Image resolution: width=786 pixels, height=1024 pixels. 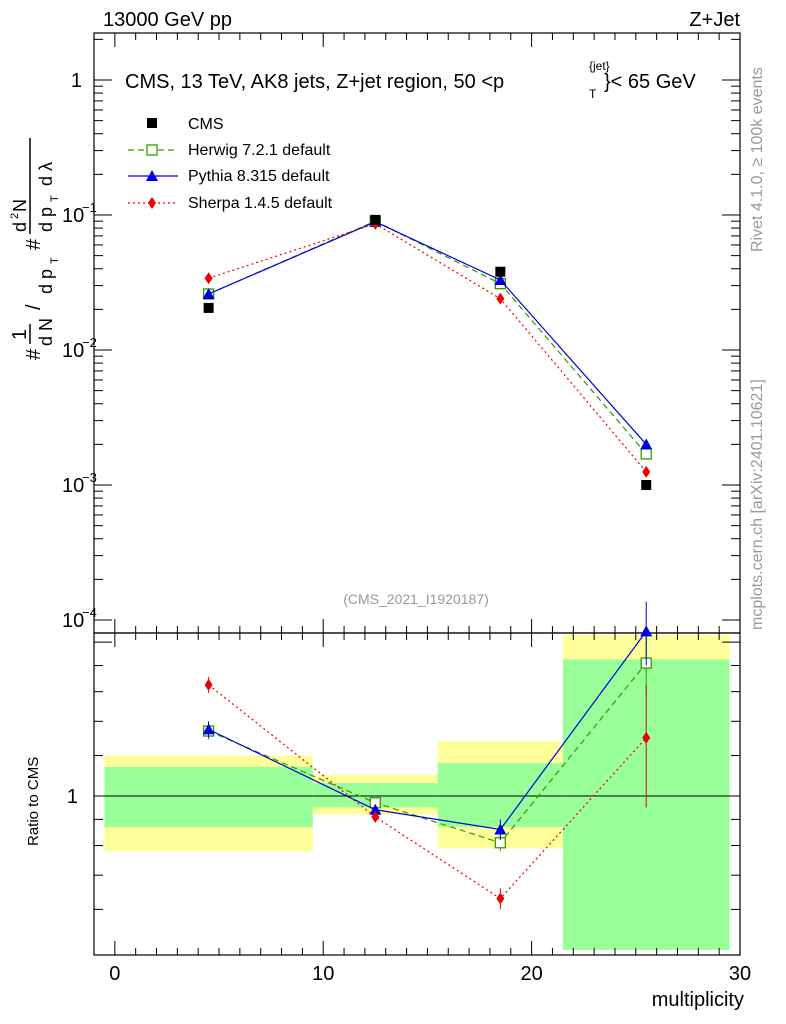 I want to click on main-line-pythia, so click(x=427, y=333).